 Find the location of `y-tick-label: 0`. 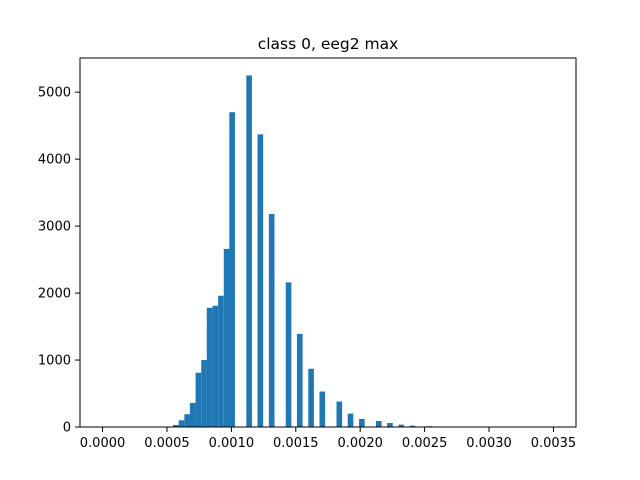

y-tick-label: 0 is located at coordinates (67, 428).